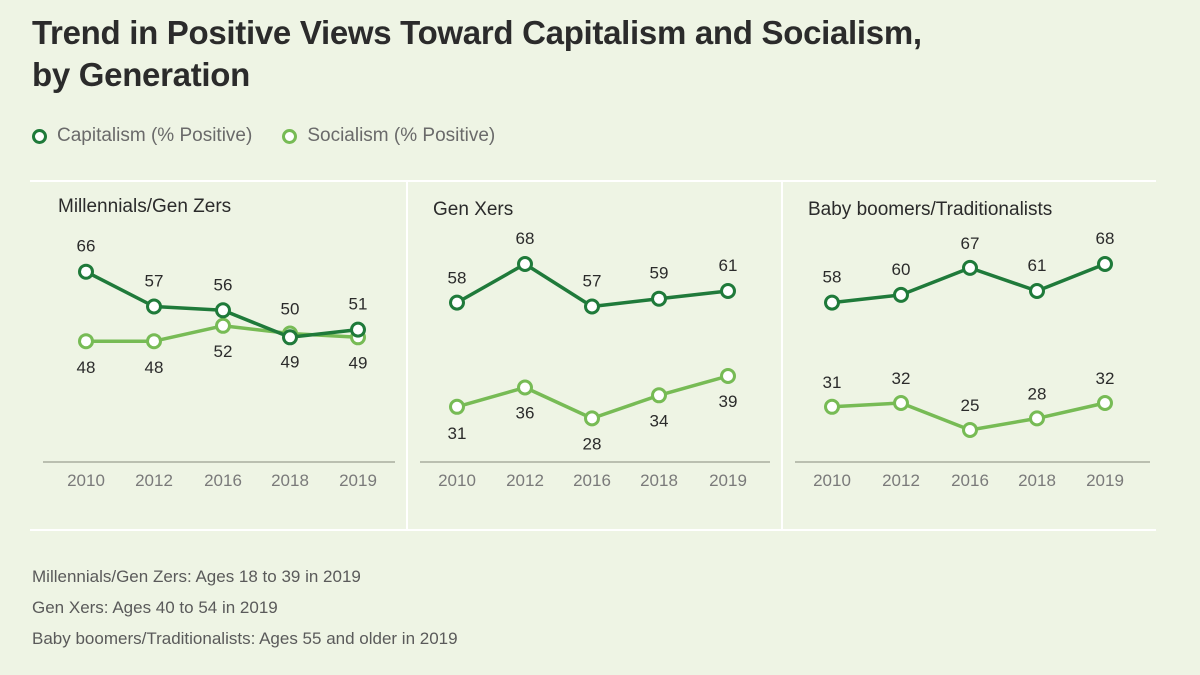 The height and width of the screenshot is (675, 1200). What do you see at coordinates (525, 413) in the screenshot?
I see `socialism-data-label: 36` at bounding box center [525, 413].